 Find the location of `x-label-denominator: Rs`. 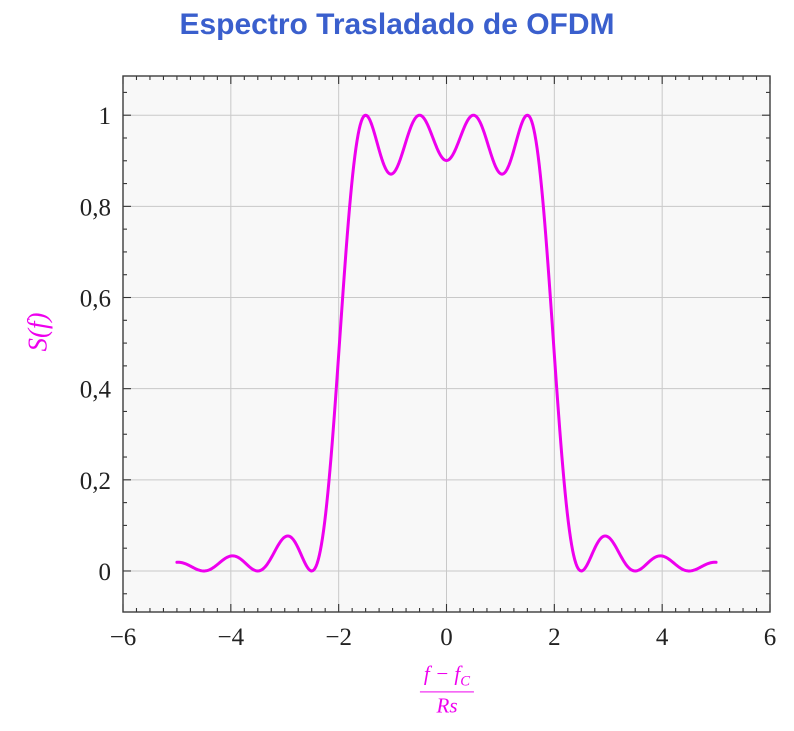

x-label-denominator: Rs is located at coordinates (447, 705).